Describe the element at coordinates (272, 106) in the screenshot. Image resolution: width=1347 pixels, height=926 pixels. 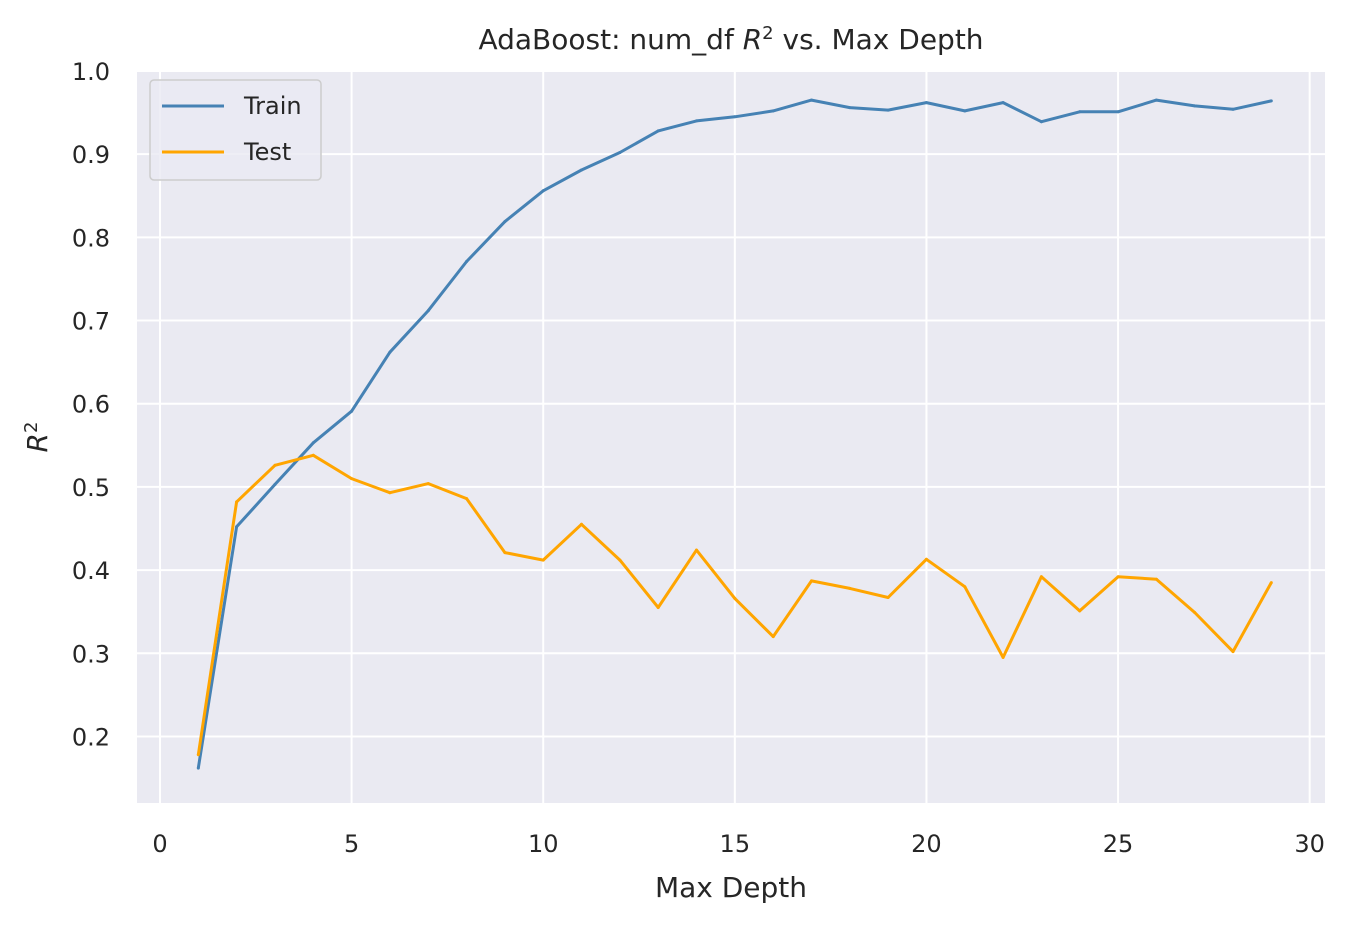
I see `legend-label-train: Train` at that location.